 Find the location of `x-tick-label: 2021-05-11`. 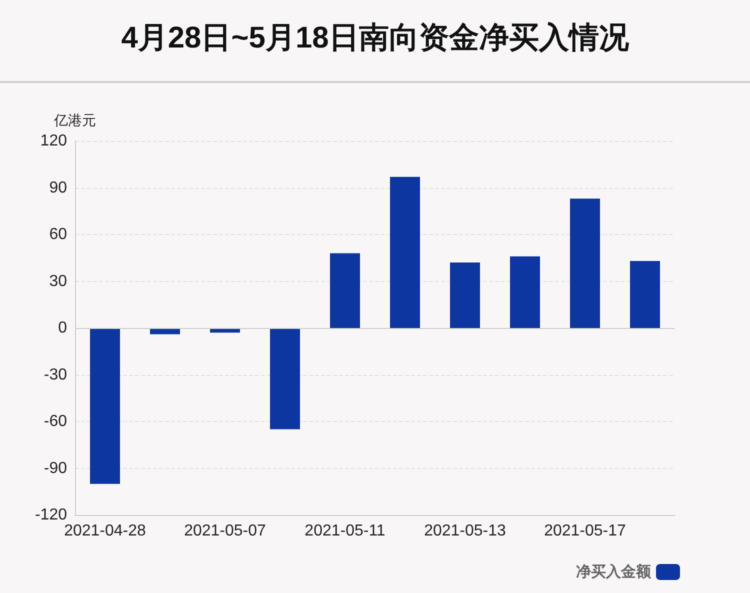

x-tick-label: 2021-05-11 is located at coordinates (345, 531).